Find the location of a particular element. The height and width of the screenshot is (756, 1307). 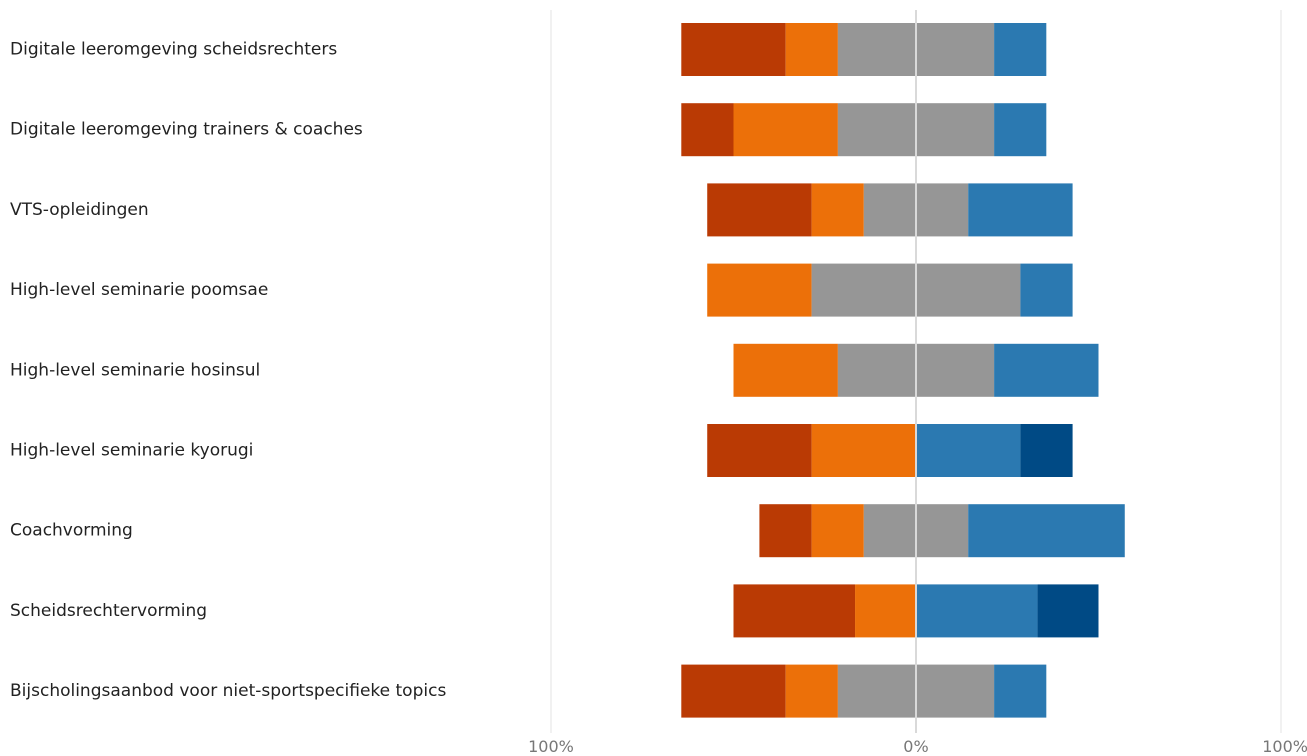

category-label: Coachvorming is located at coordinates (71, 531).